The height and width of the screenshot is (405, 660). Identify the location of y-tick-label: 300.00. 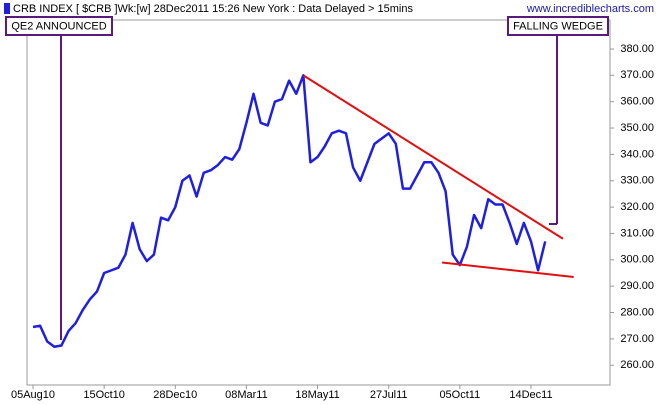
(637, 260).